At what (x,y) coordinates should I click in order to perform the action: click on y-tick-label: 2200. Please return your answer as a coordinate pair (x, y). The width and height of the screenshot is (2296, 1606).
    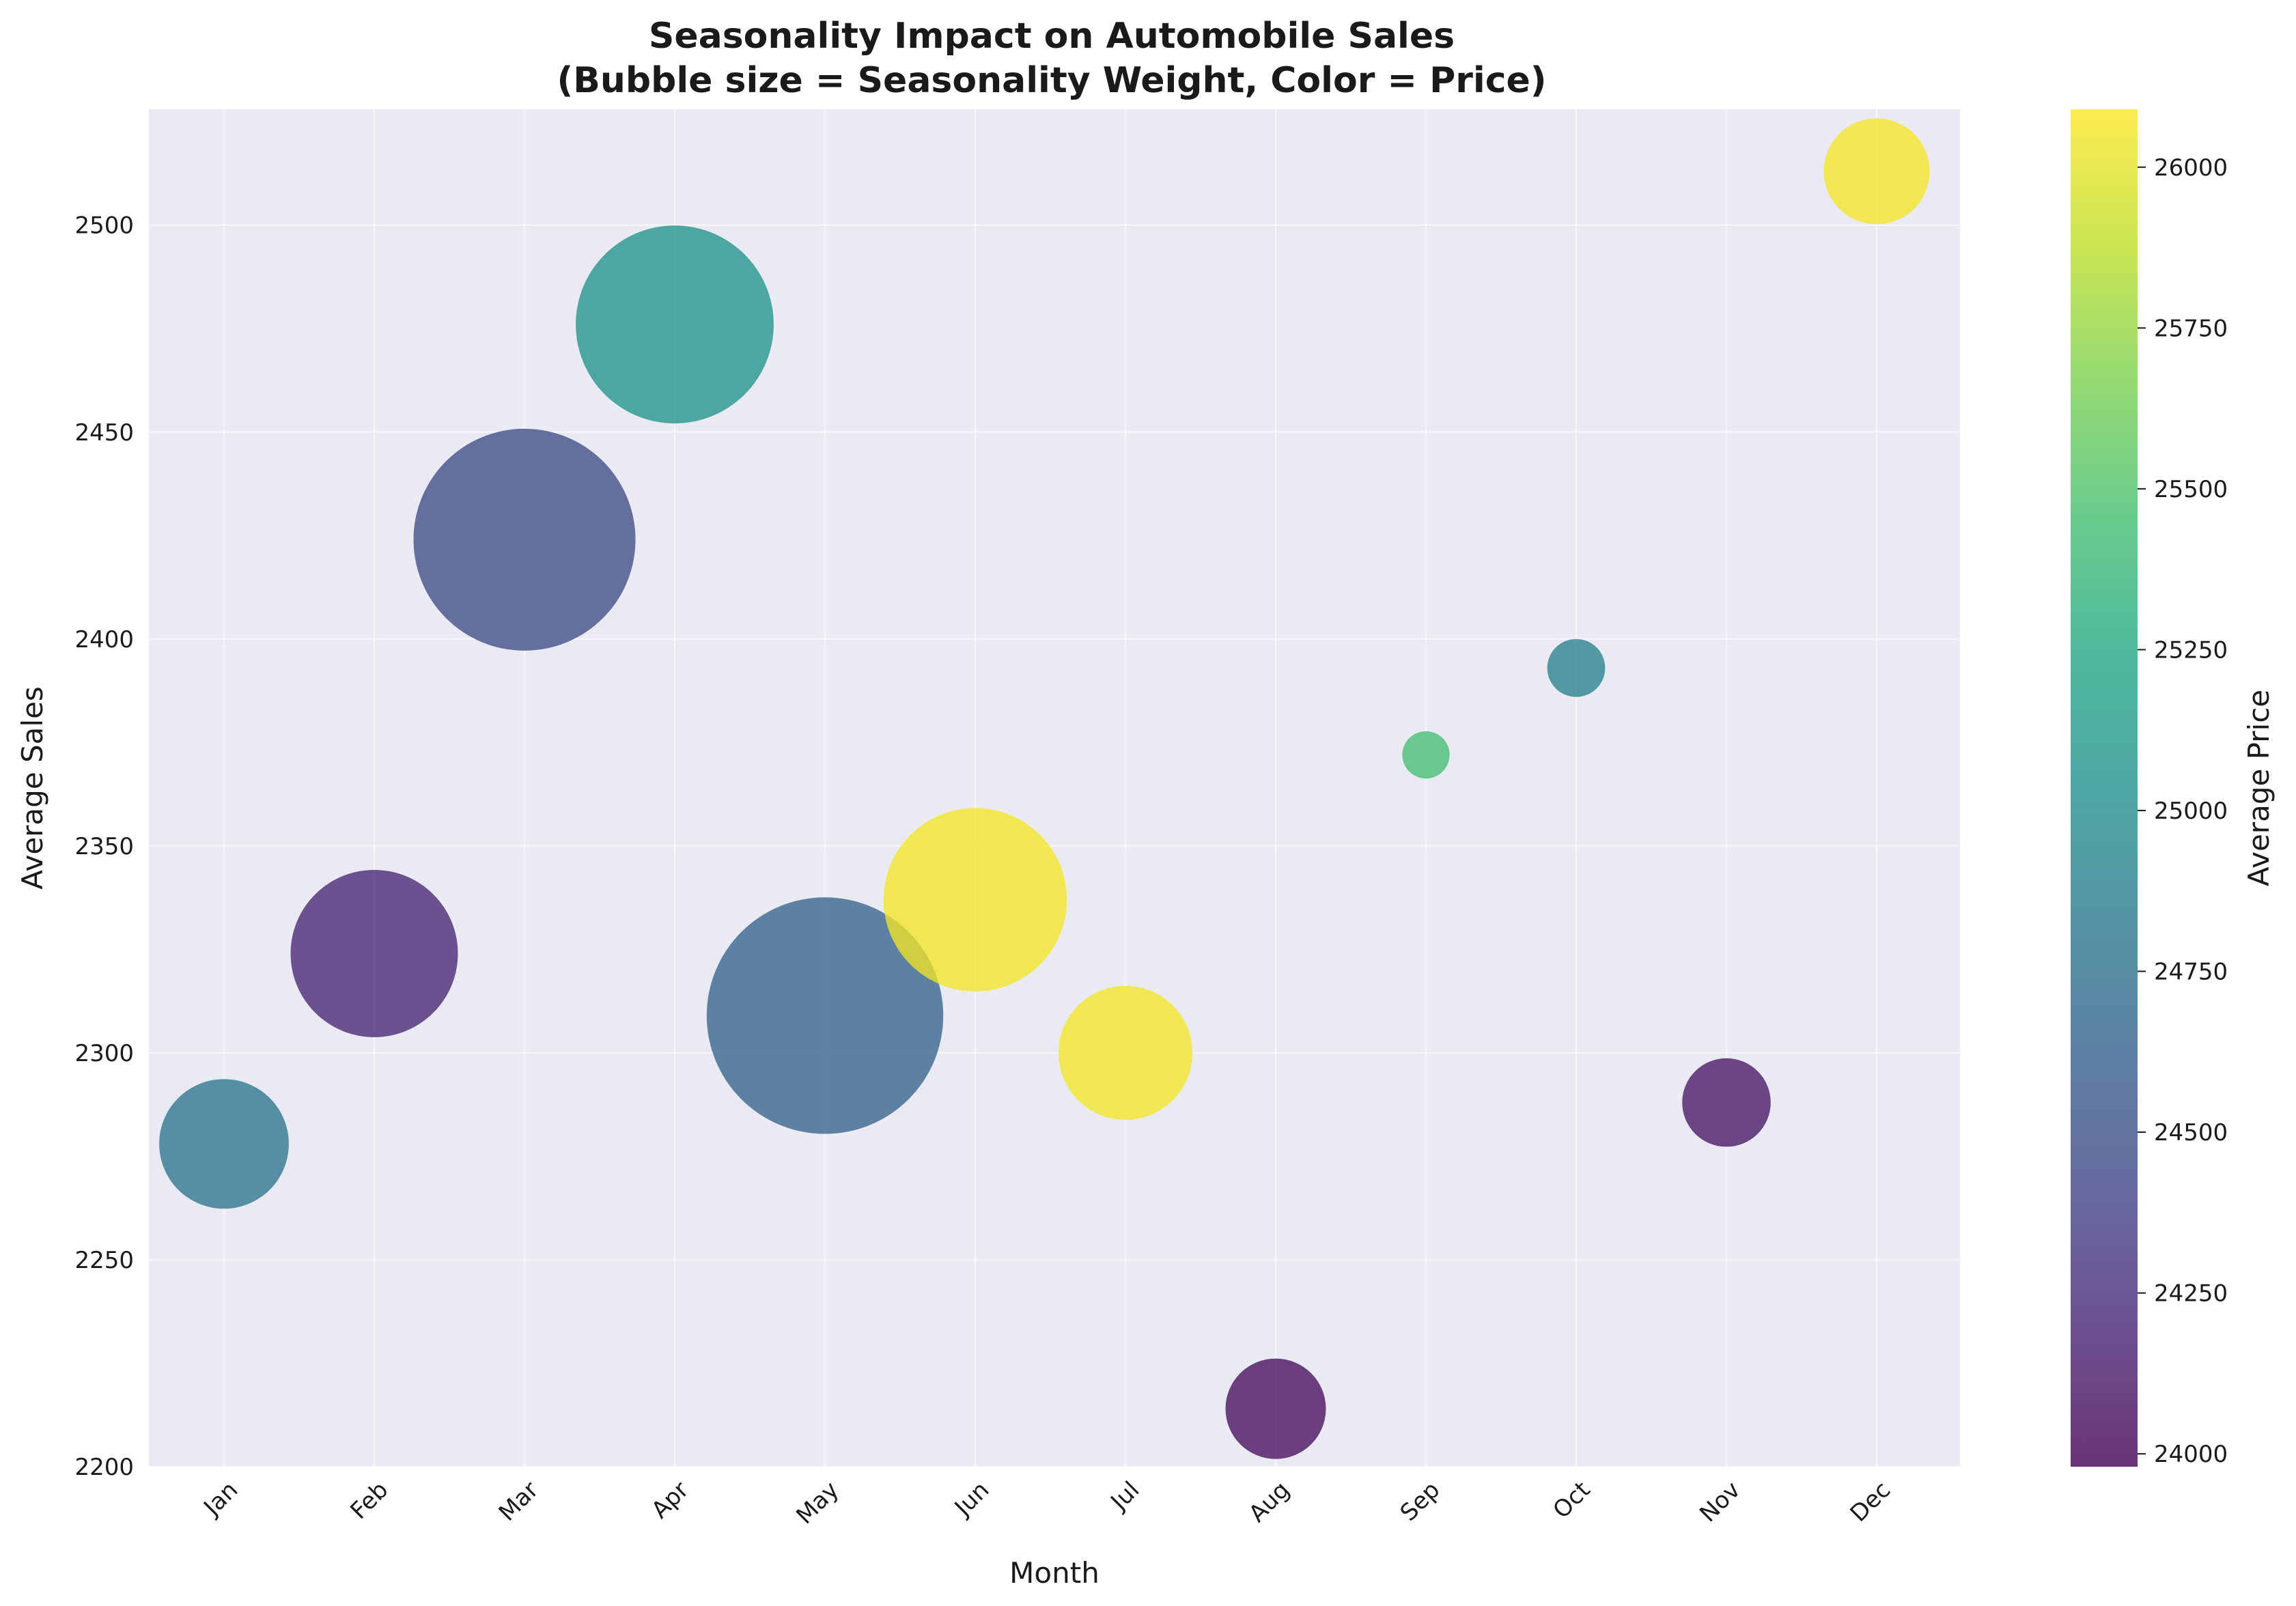
    Looking at the image, I should click on (104, 1467).